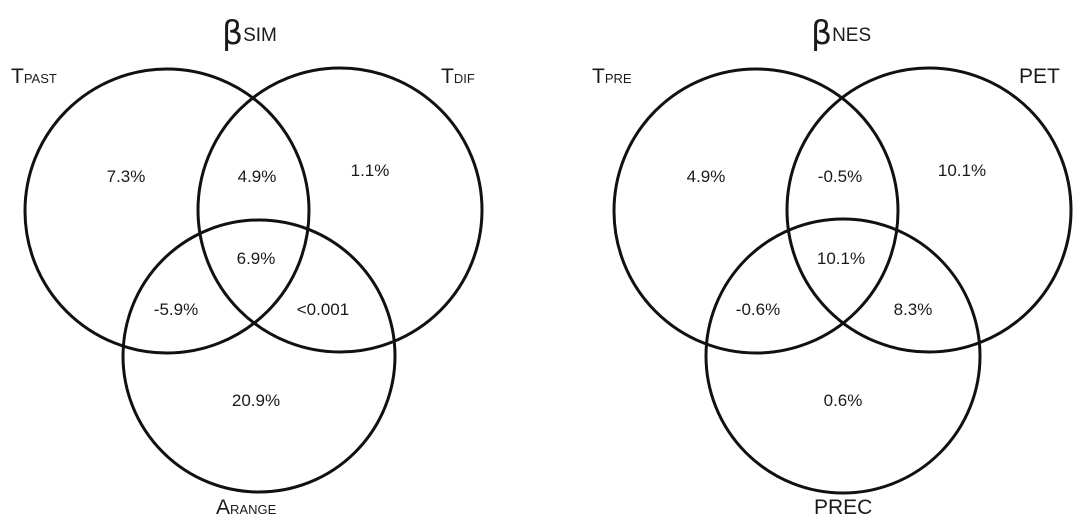 This screenshot has width=1074, height=522. Describe the element at coordinates (851, 35) in the screenshot. I see `panel-title-sub: NES` at that location.